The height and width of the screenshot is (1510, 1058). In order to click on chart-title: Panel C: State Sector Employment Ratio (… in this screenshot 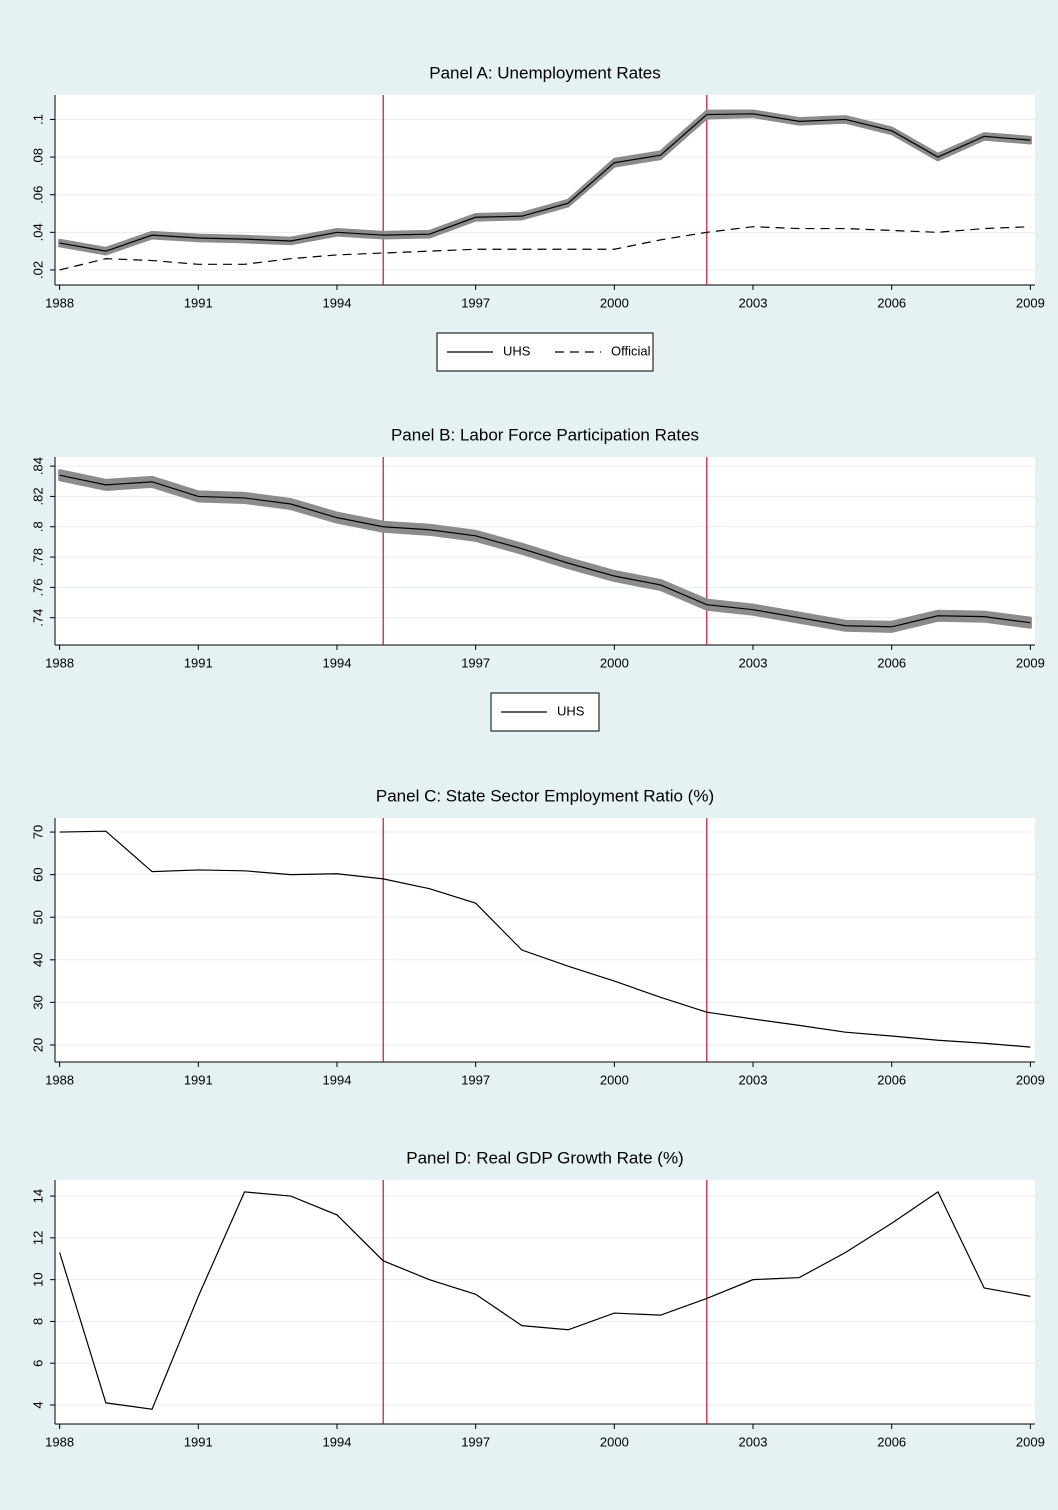, I will do `click(545, 795)`.